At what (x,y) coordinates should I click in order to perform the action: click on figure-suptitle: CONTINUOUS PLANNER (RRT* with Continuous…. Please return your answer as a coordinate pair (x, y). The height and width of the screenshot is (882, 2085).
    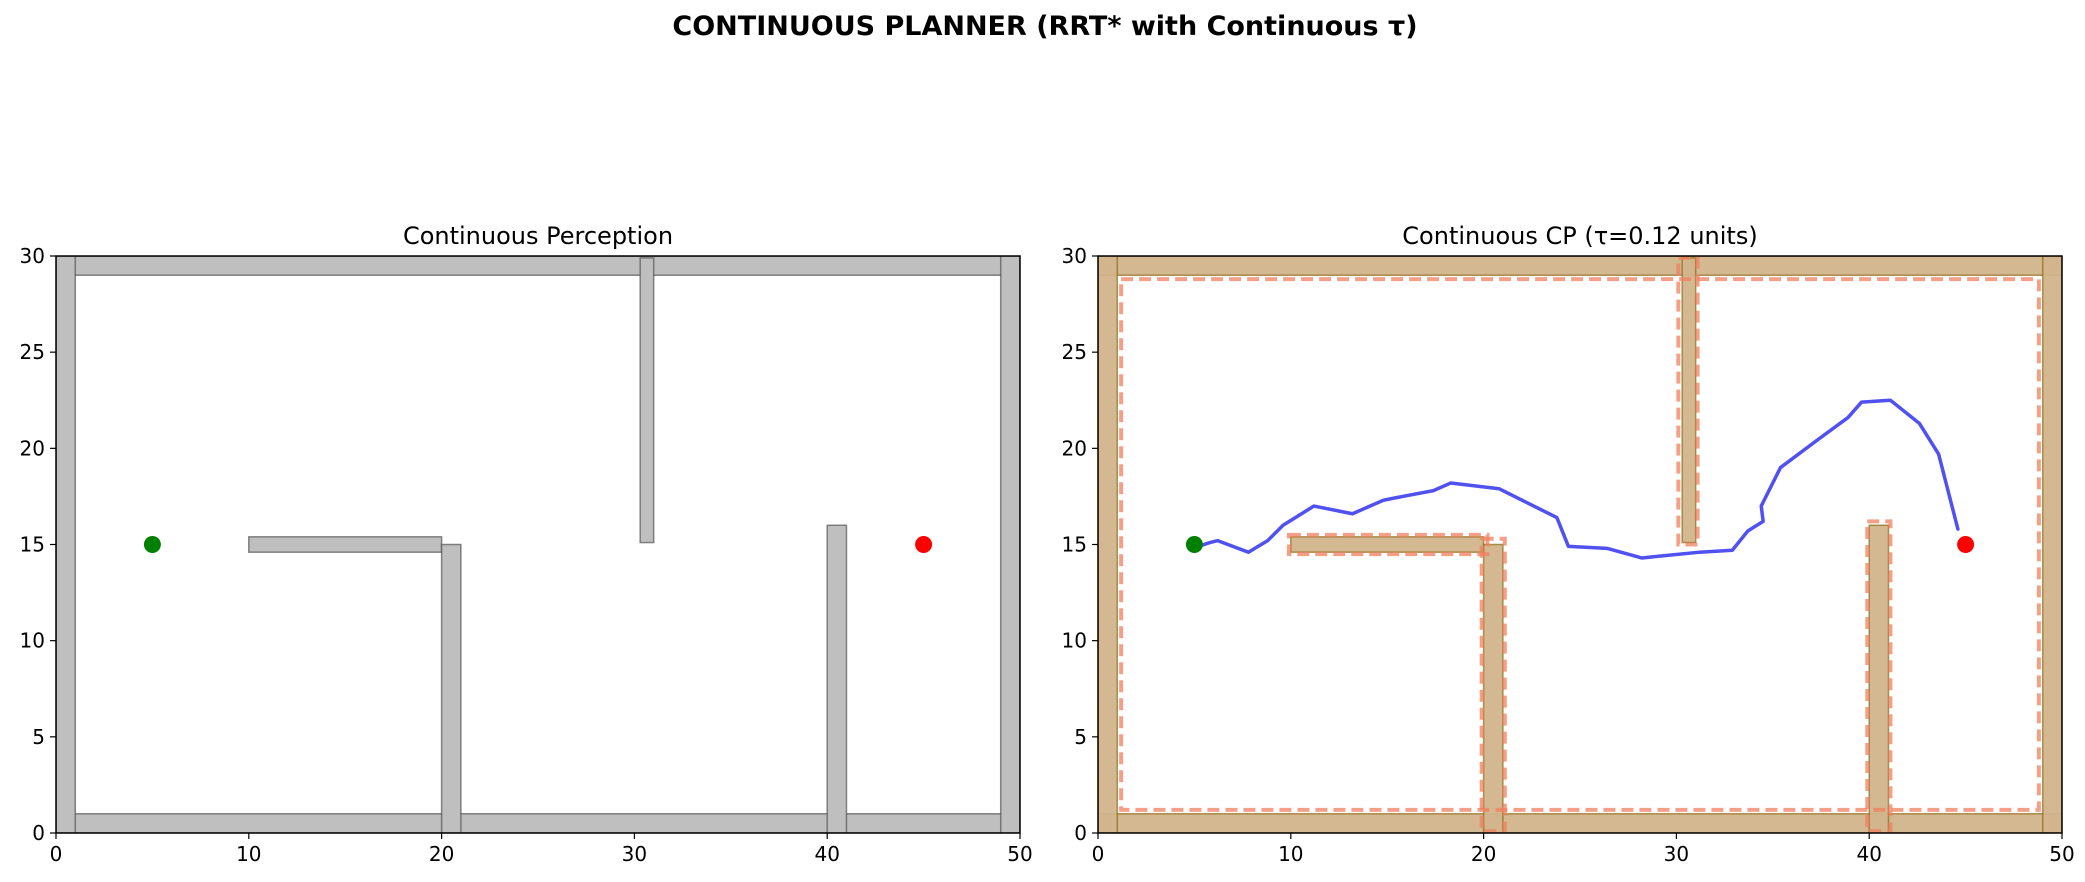
    Looking at the image, I should click on (1044, 26).